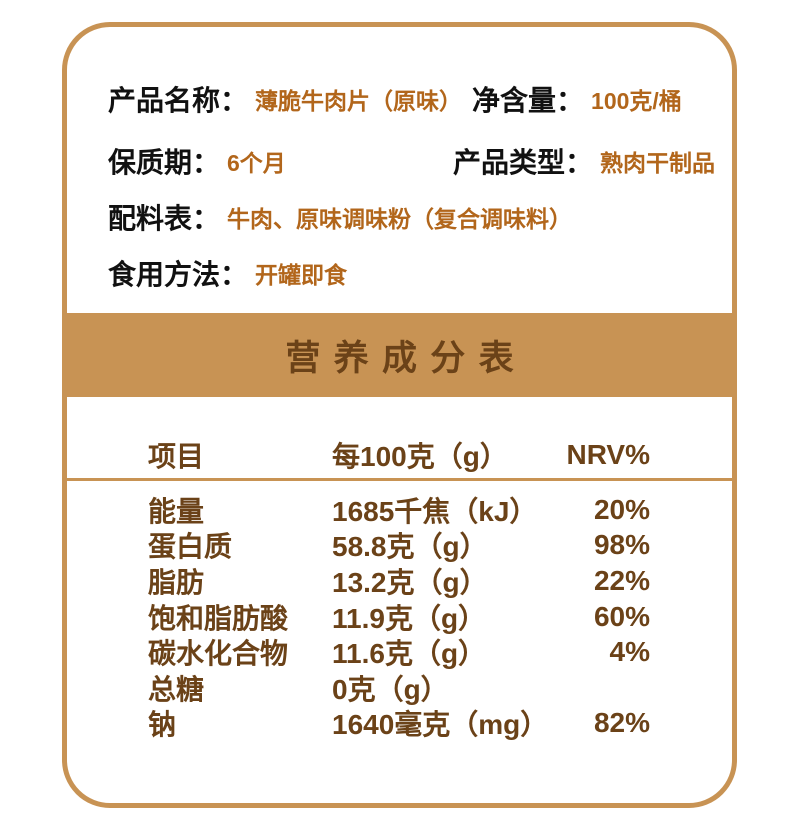 The height and width of the screenshot is (832, 790). I want to click on product-name-label: 产品名称：, so click(178, 100).